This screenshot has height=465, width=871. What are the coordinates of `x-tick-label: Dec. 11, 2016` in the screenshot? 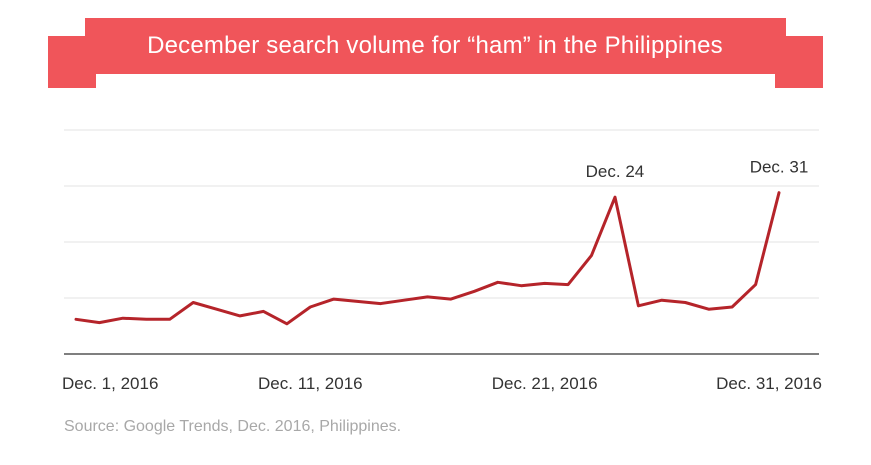 It's located at (310, 383).